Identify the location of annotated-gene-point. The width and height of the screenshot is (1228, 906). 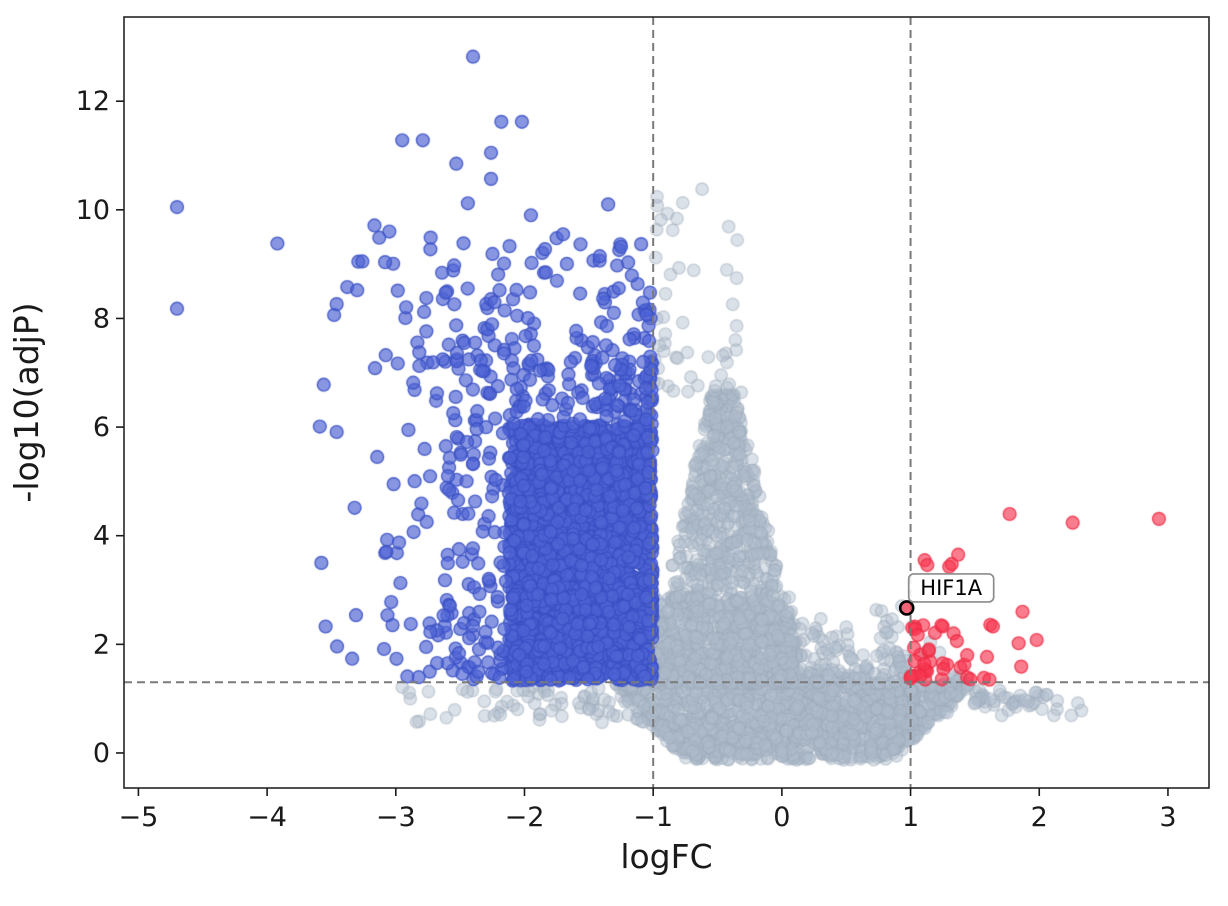
(906, 608).